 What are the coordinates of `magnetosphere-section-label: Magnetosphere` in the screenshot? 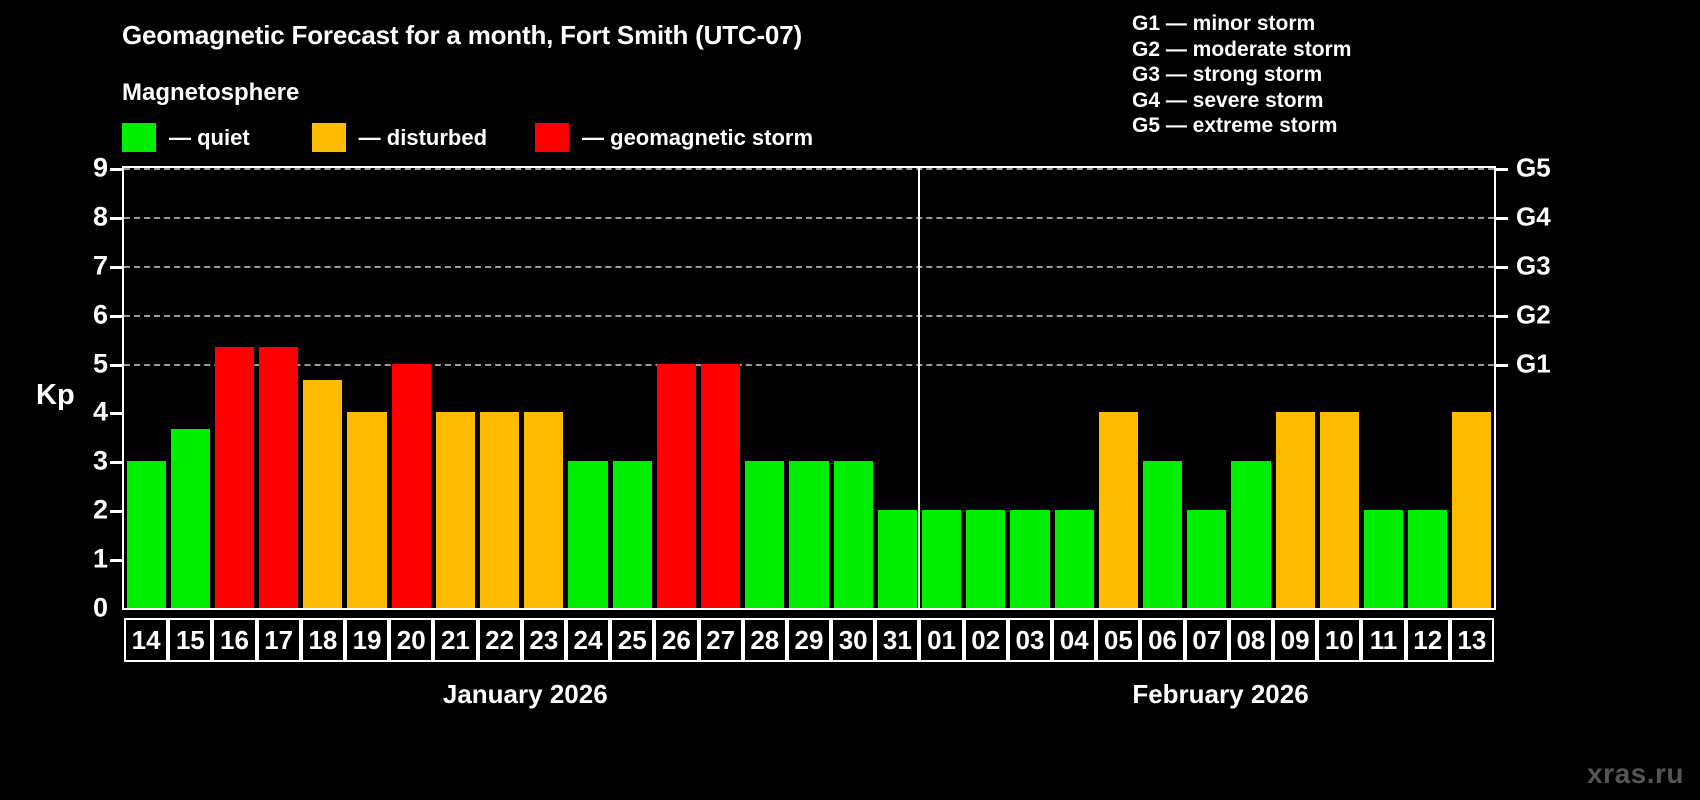 It's located at (211, 92).